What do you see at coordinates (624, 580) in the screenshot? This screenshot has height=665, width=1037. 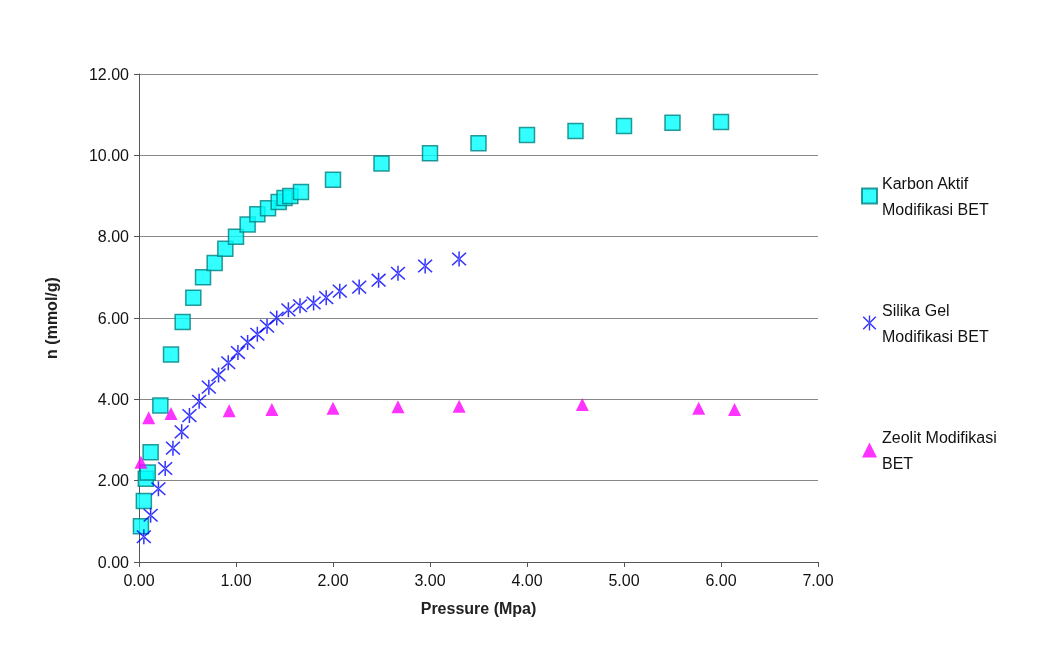 I see `x-tick-label: 5.00` at bounding box center [624, 580].